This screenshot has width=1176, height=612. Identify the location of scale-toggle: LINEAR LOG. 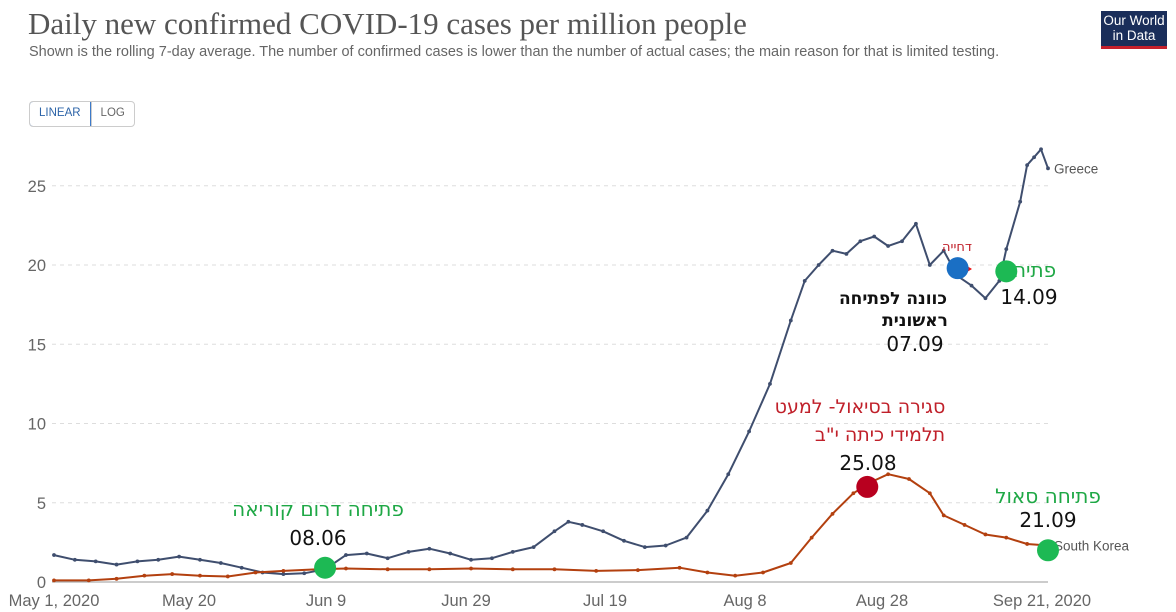
(82, 114).